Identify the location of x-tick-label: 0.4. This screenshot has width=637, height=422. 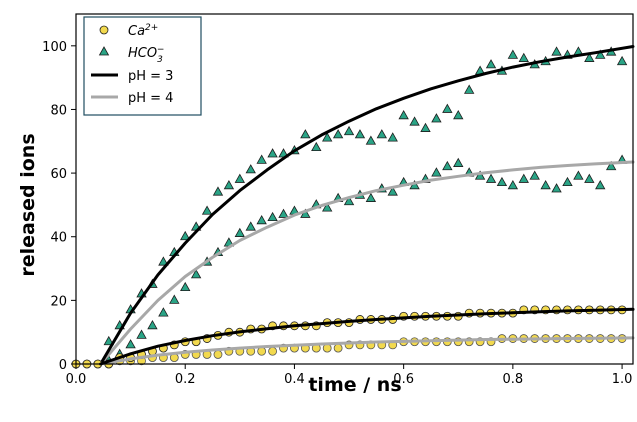
(294, 379).